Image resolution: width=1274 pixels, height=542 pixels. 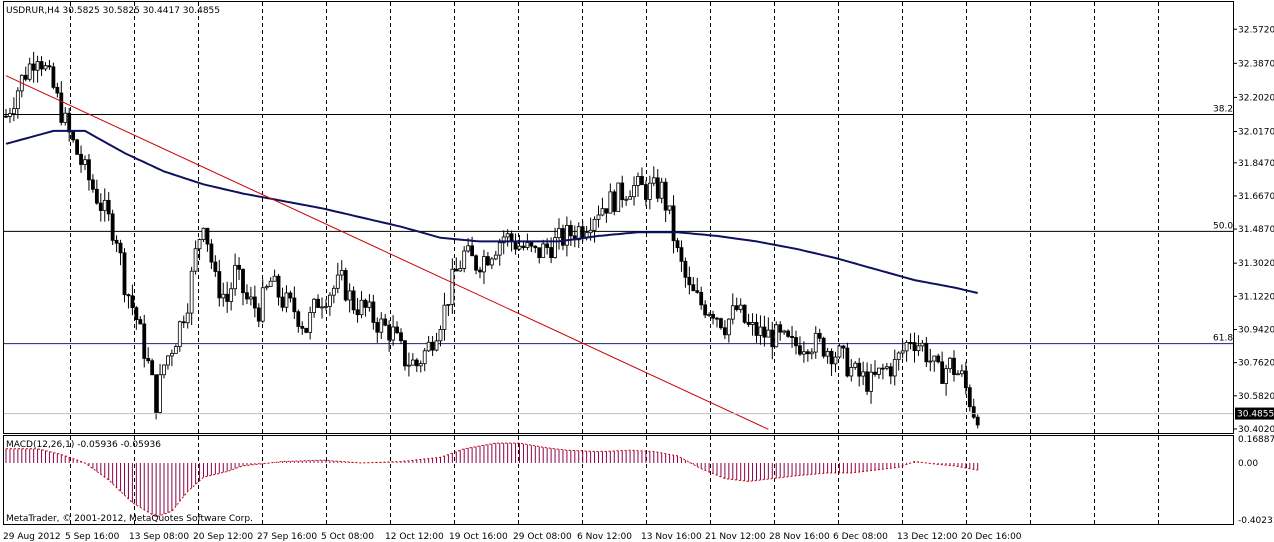 I want to click on time-tick-label: 19 Oct 16:00, so click(x=478, y=537).